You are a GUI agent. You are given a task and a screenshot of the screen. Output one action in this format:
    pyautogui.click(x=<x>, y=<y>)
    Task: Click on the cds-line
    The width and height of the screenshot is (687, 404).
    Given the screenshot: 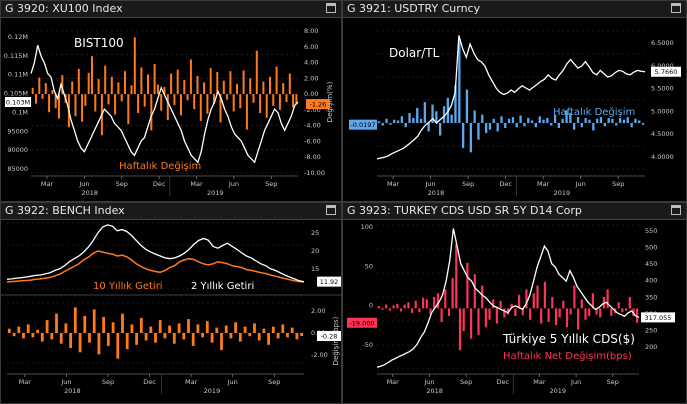 What is the action you would take?
    pyautogui.click(x=508, y=298)
    